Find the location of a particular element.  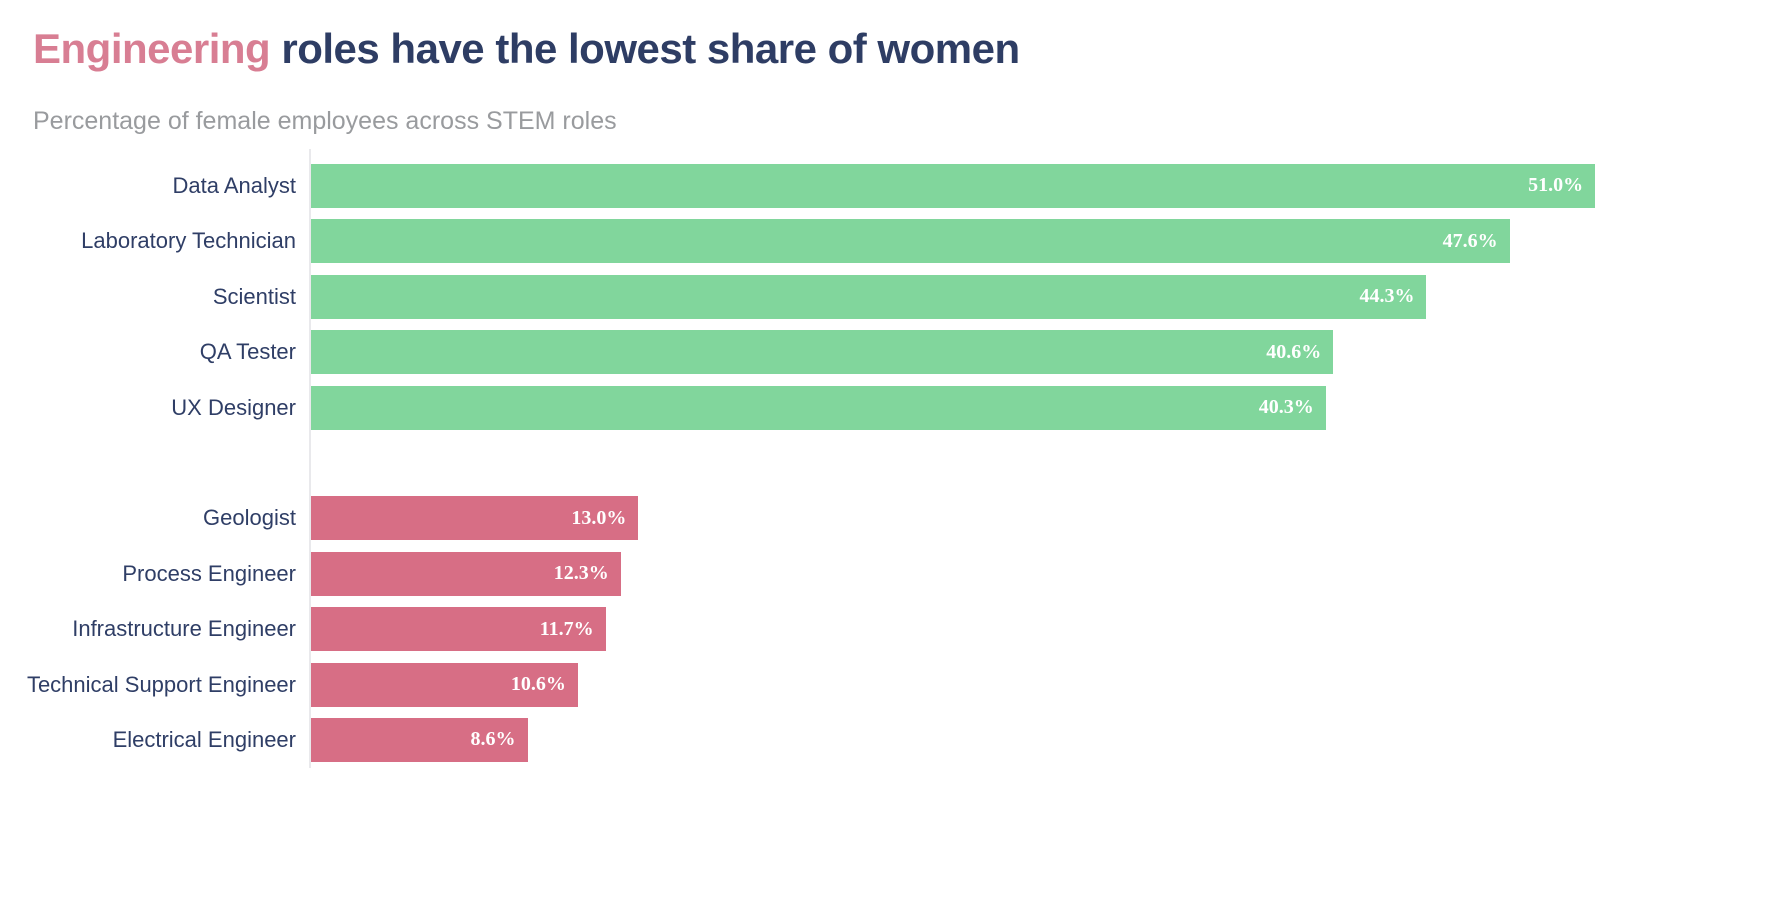

value-label: 10.6% is located at coordinates (538, 684).